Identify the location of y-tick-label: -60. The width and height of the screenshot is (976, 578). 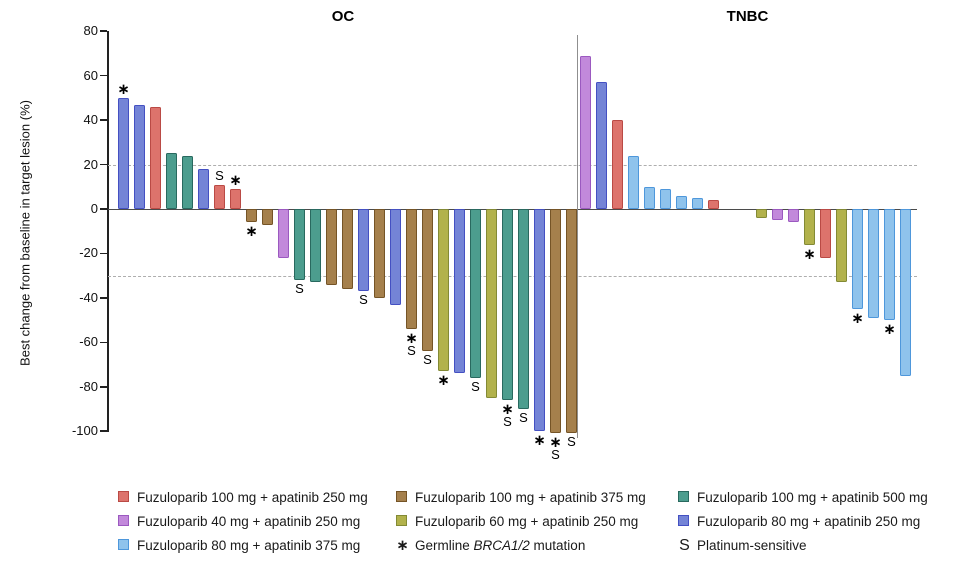
(88, 342).